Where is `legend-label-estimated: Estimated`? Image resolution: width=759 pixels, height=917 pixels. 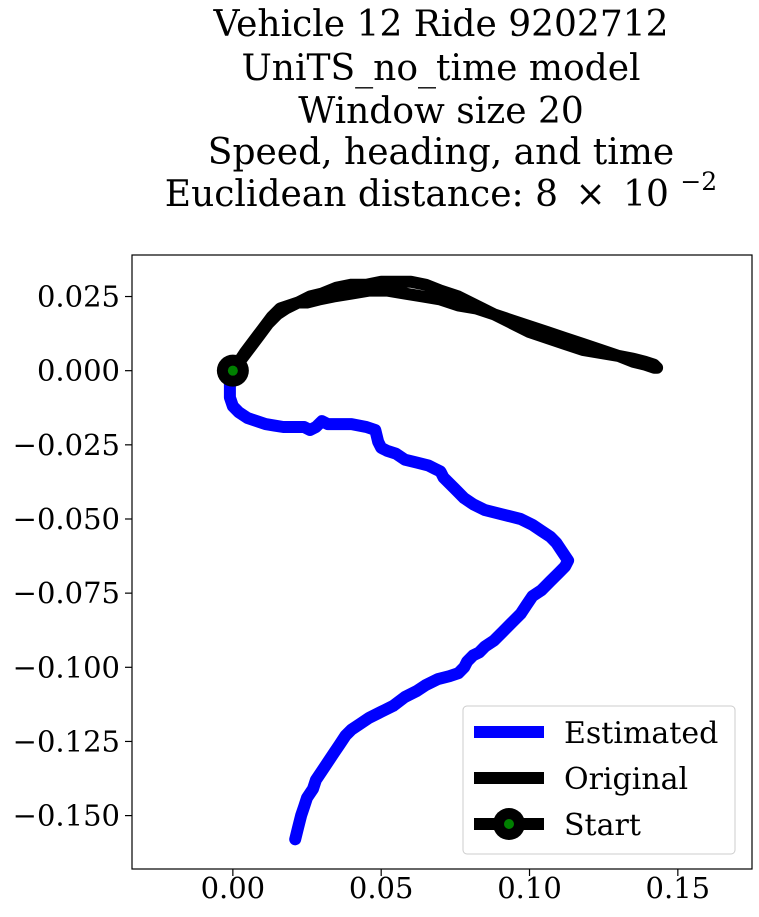 legend-label-estimated: Estimated is located at coordinates (641, 733).